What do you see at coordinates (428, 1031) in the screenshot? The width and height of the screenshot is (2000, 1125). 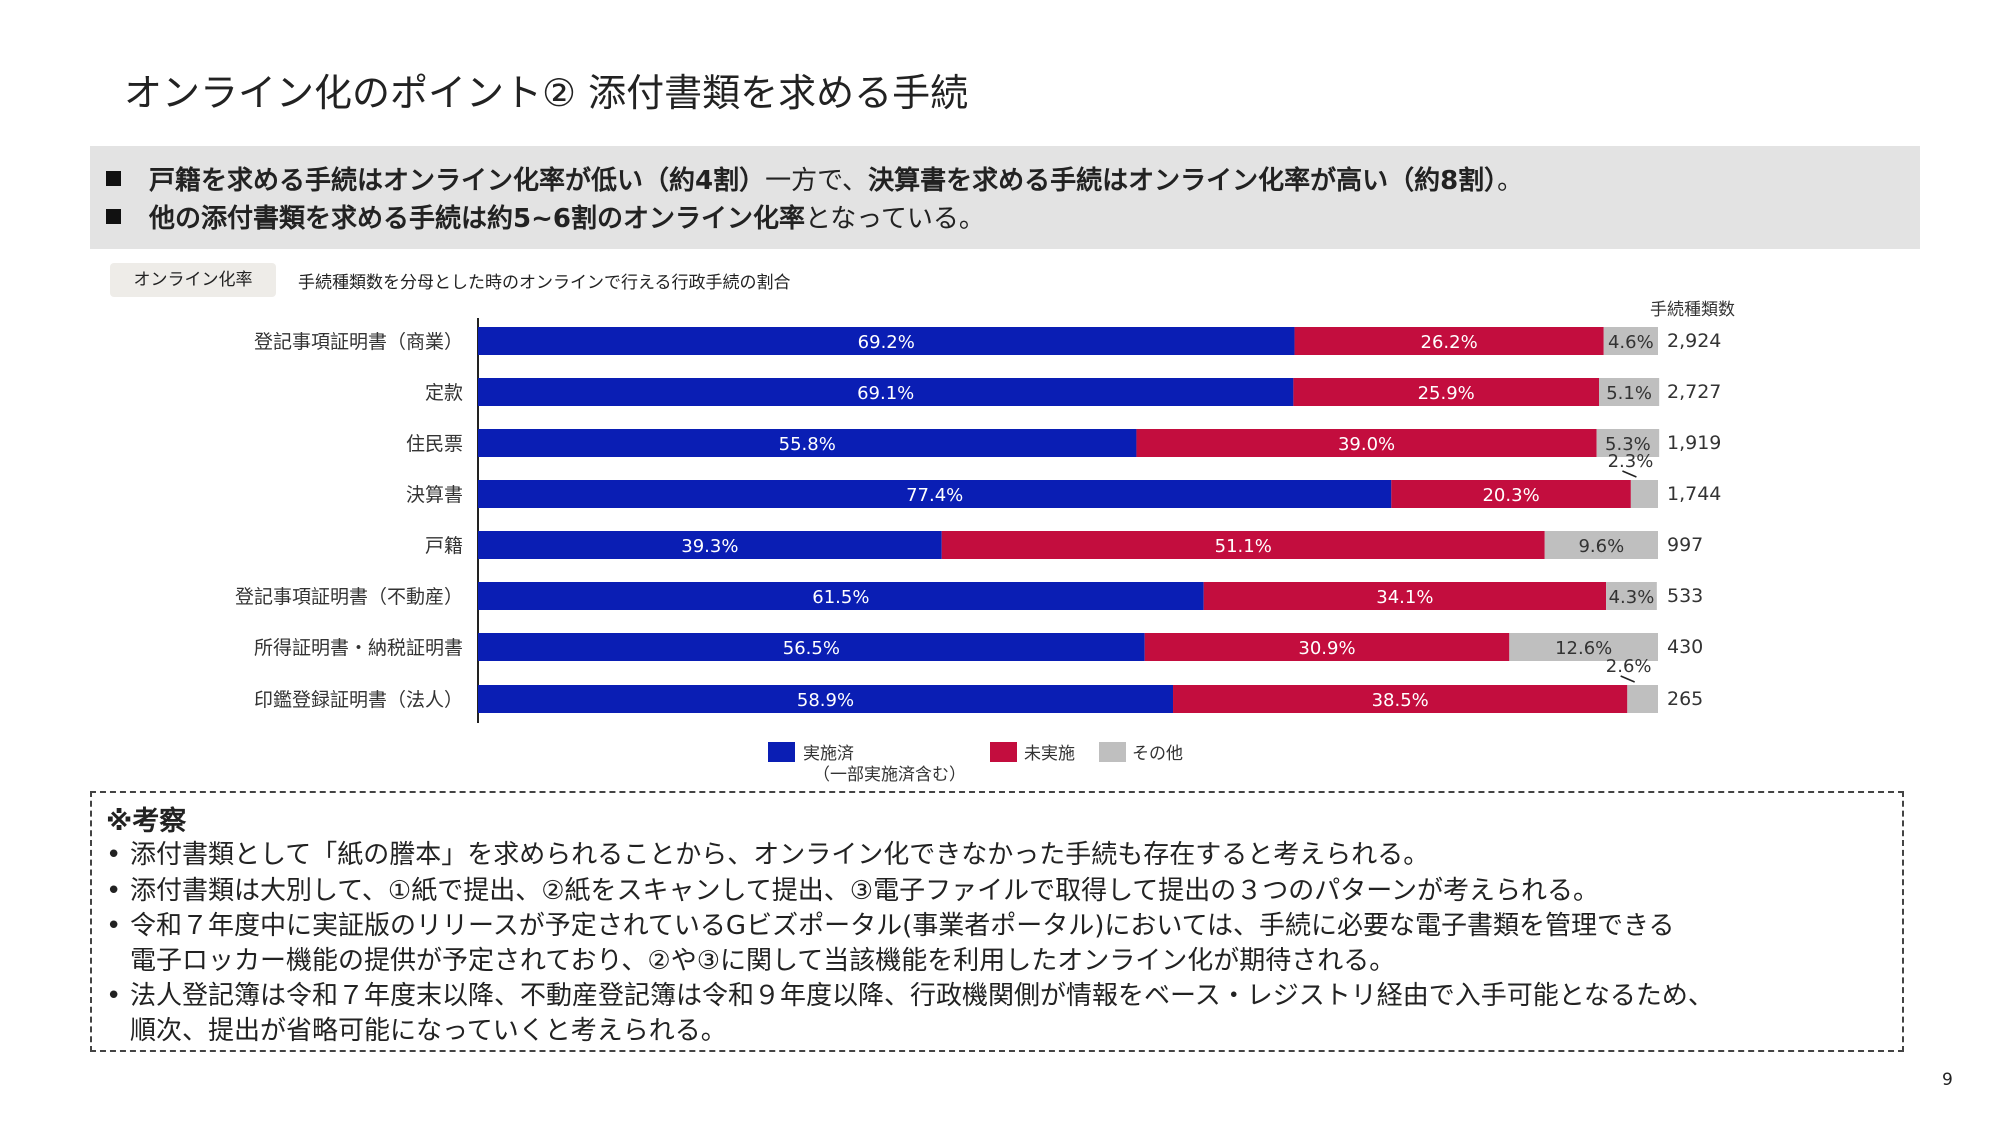 I see `note-text: 順次、提出が省略可能になっていくと考えられる。` at bounding box center [428, 1031].